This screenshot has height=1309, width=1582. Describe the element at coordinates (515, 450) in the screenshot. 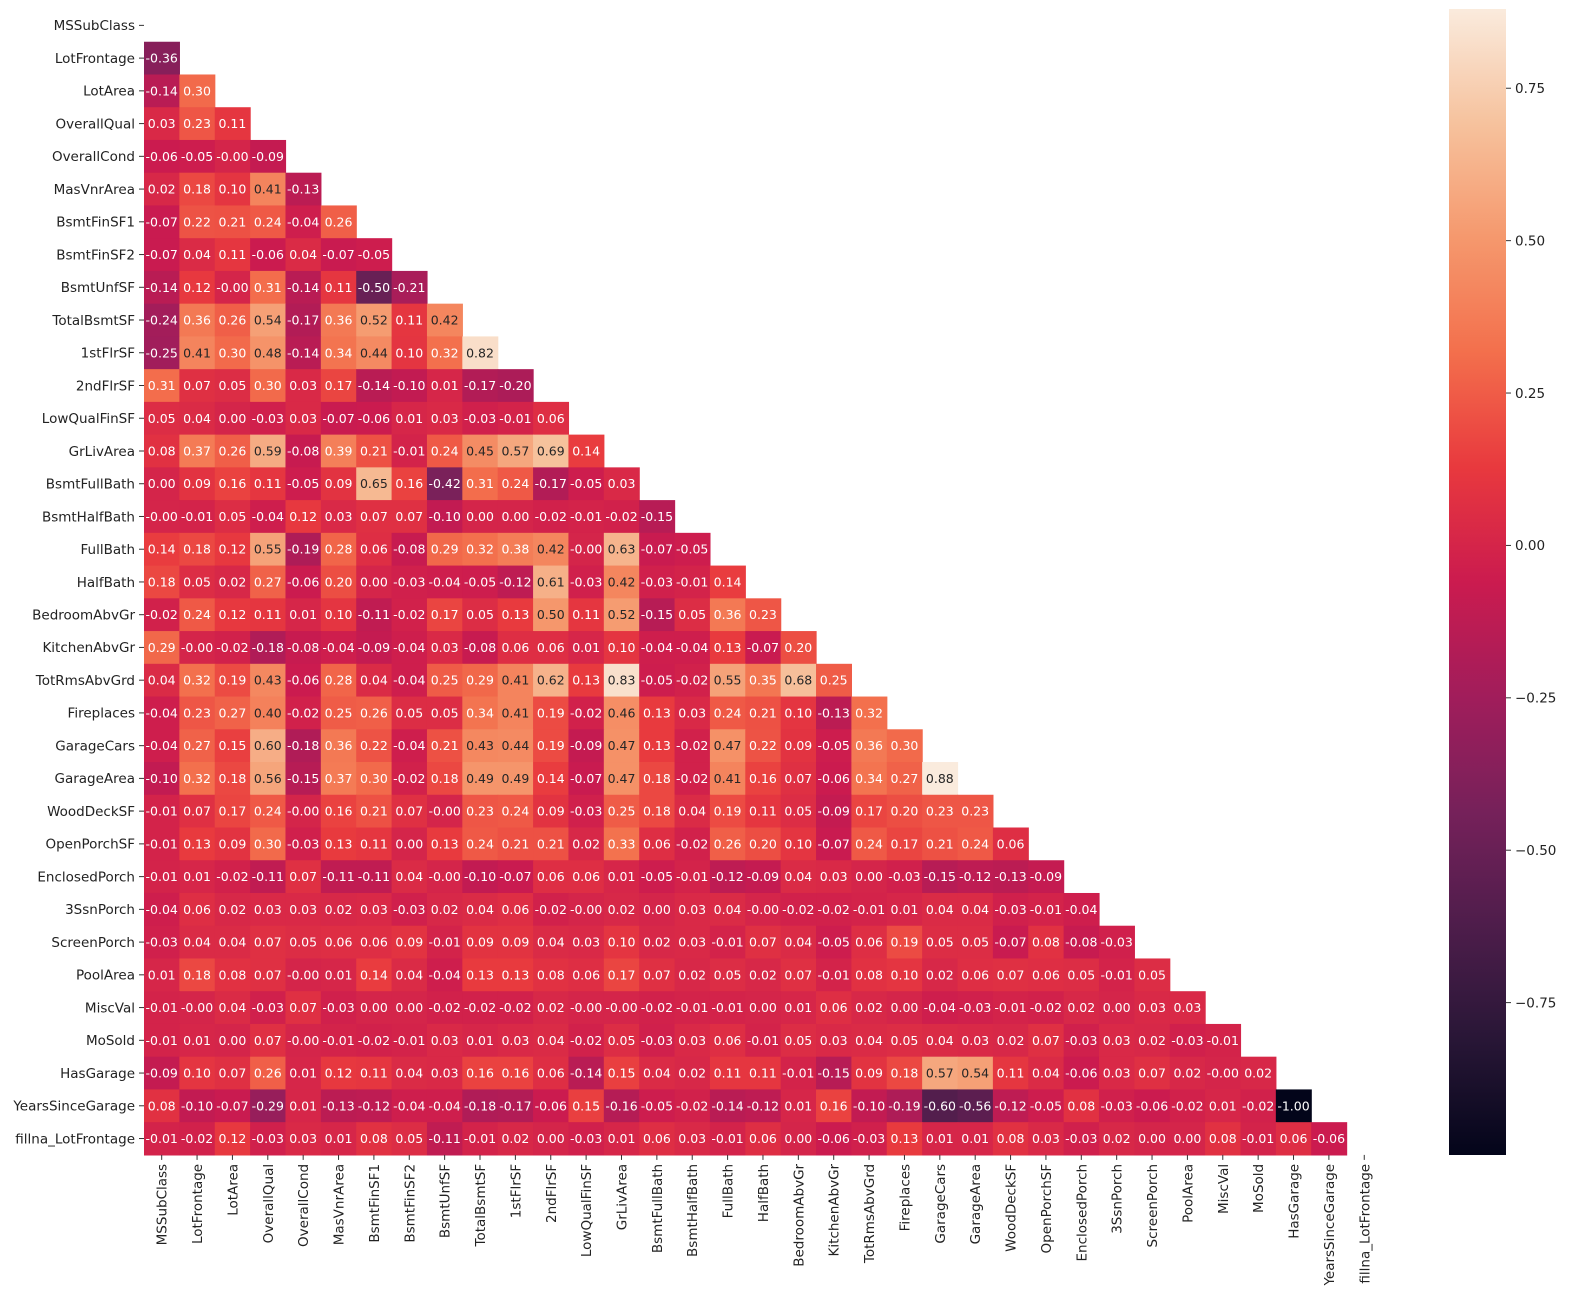

I see `cell-value-label: 0.57` at that location.